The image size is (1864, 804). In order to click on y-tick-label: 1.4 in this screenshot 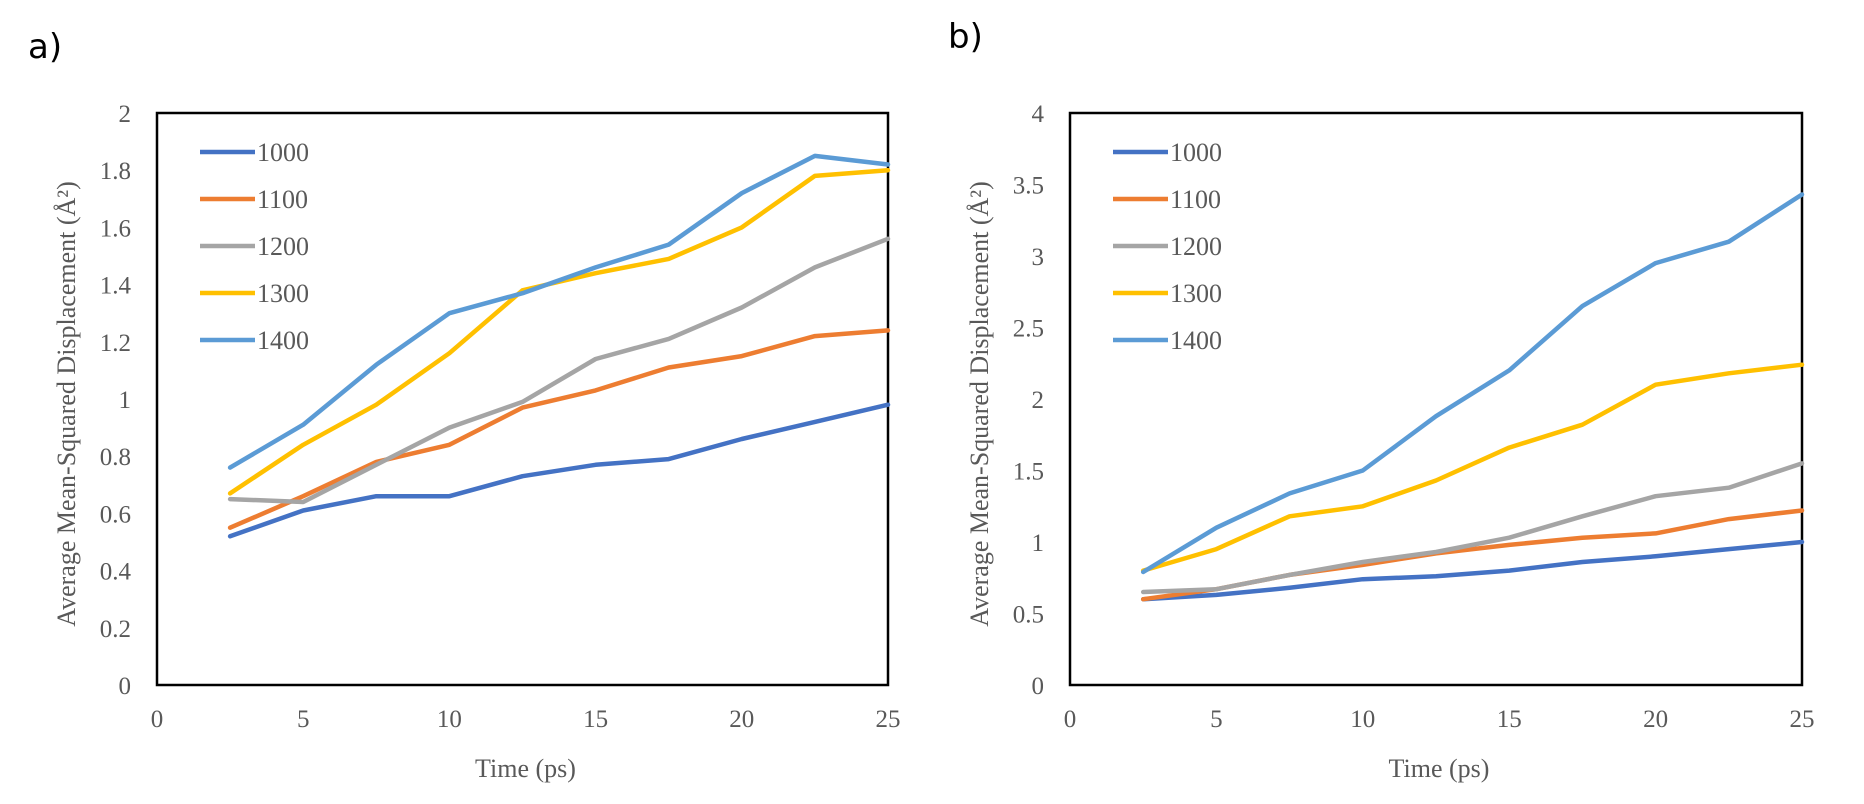, I will do `click(116, 286)`.